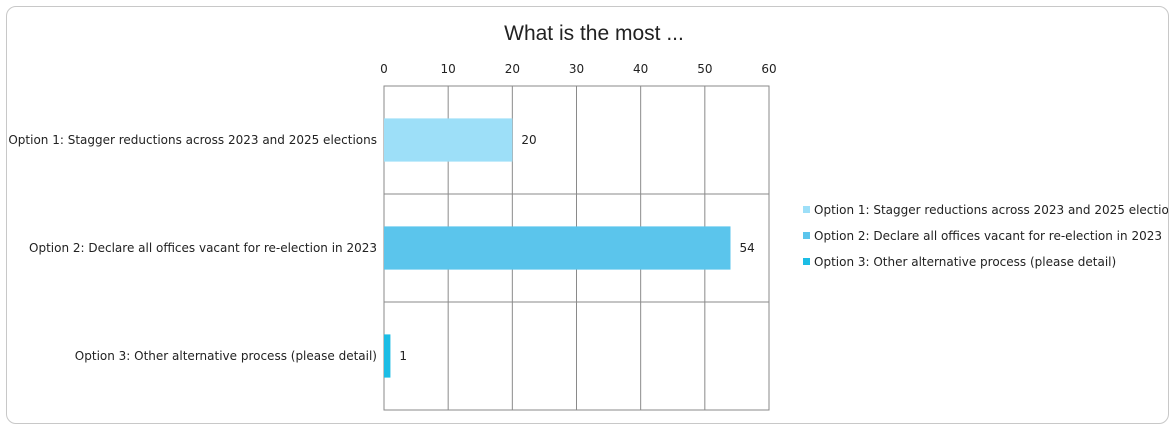 This screenshot has height=425, width=1171. Describe the element at coordinates (768, 69) in the screenshot. I see `x-tick-label: 60` at that location.